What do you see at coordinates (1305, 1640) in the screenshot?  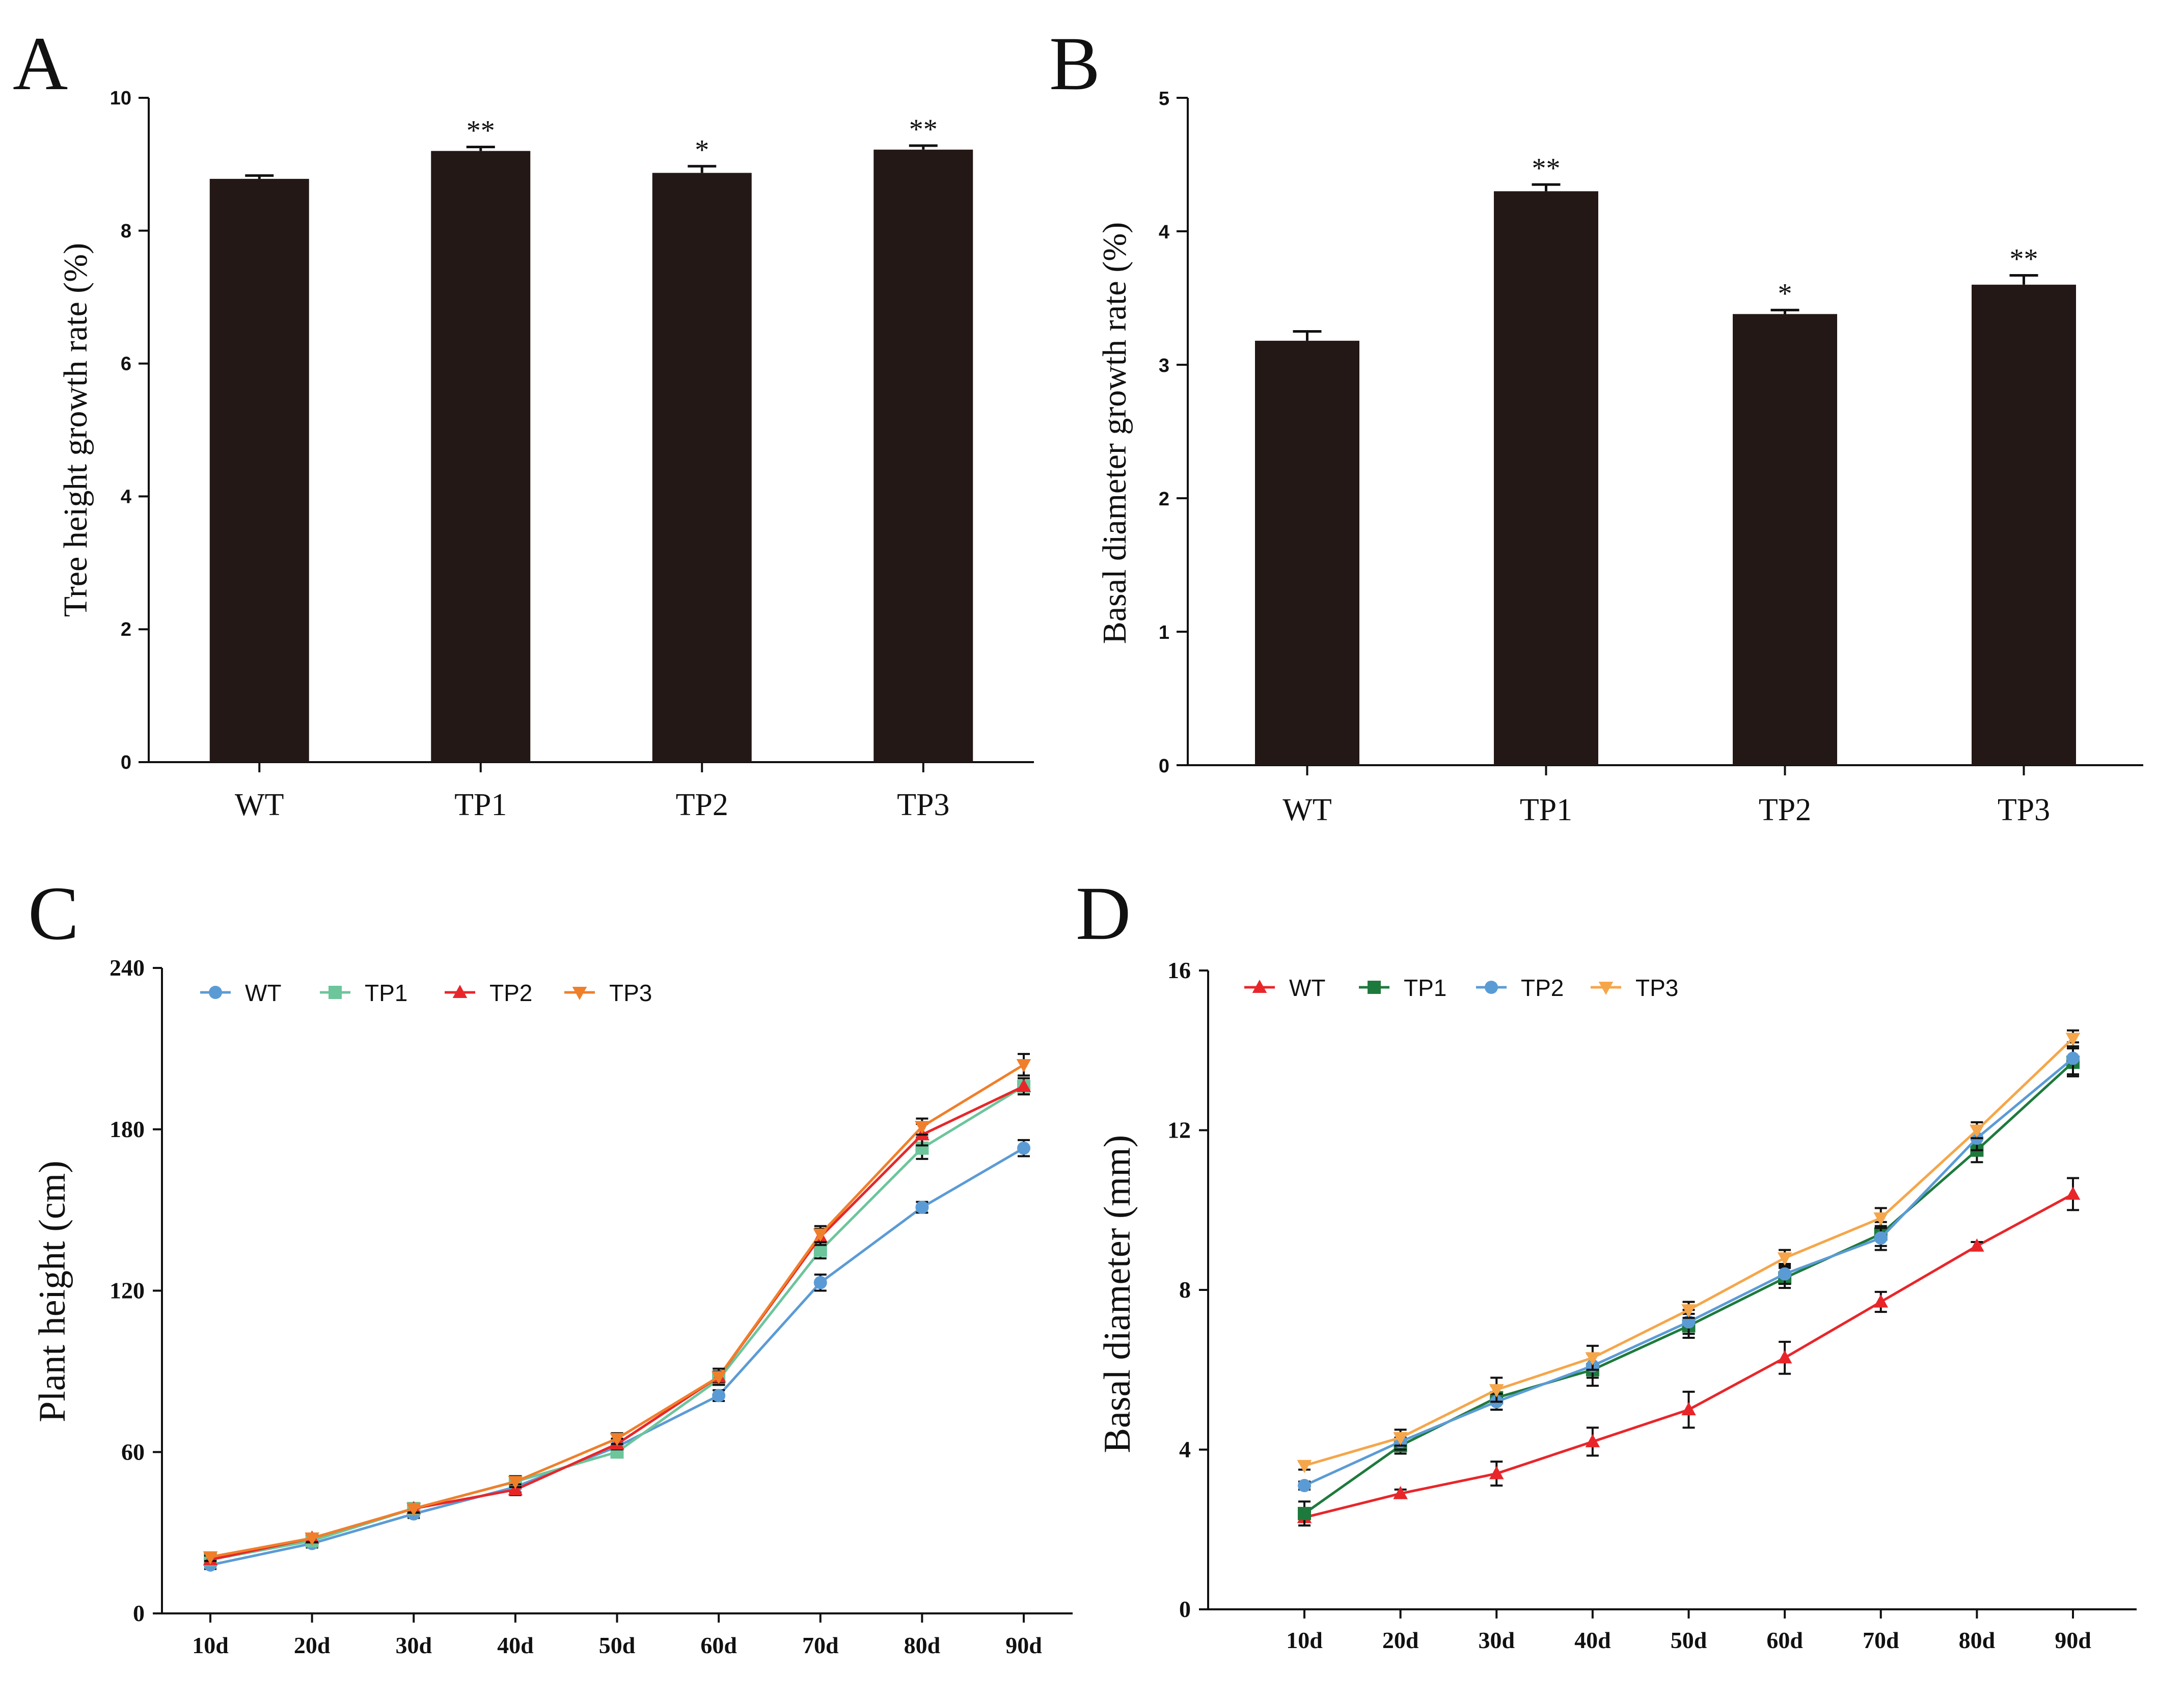 I see `x-tick-label: 10d` at bounding box center [1305, 1640].